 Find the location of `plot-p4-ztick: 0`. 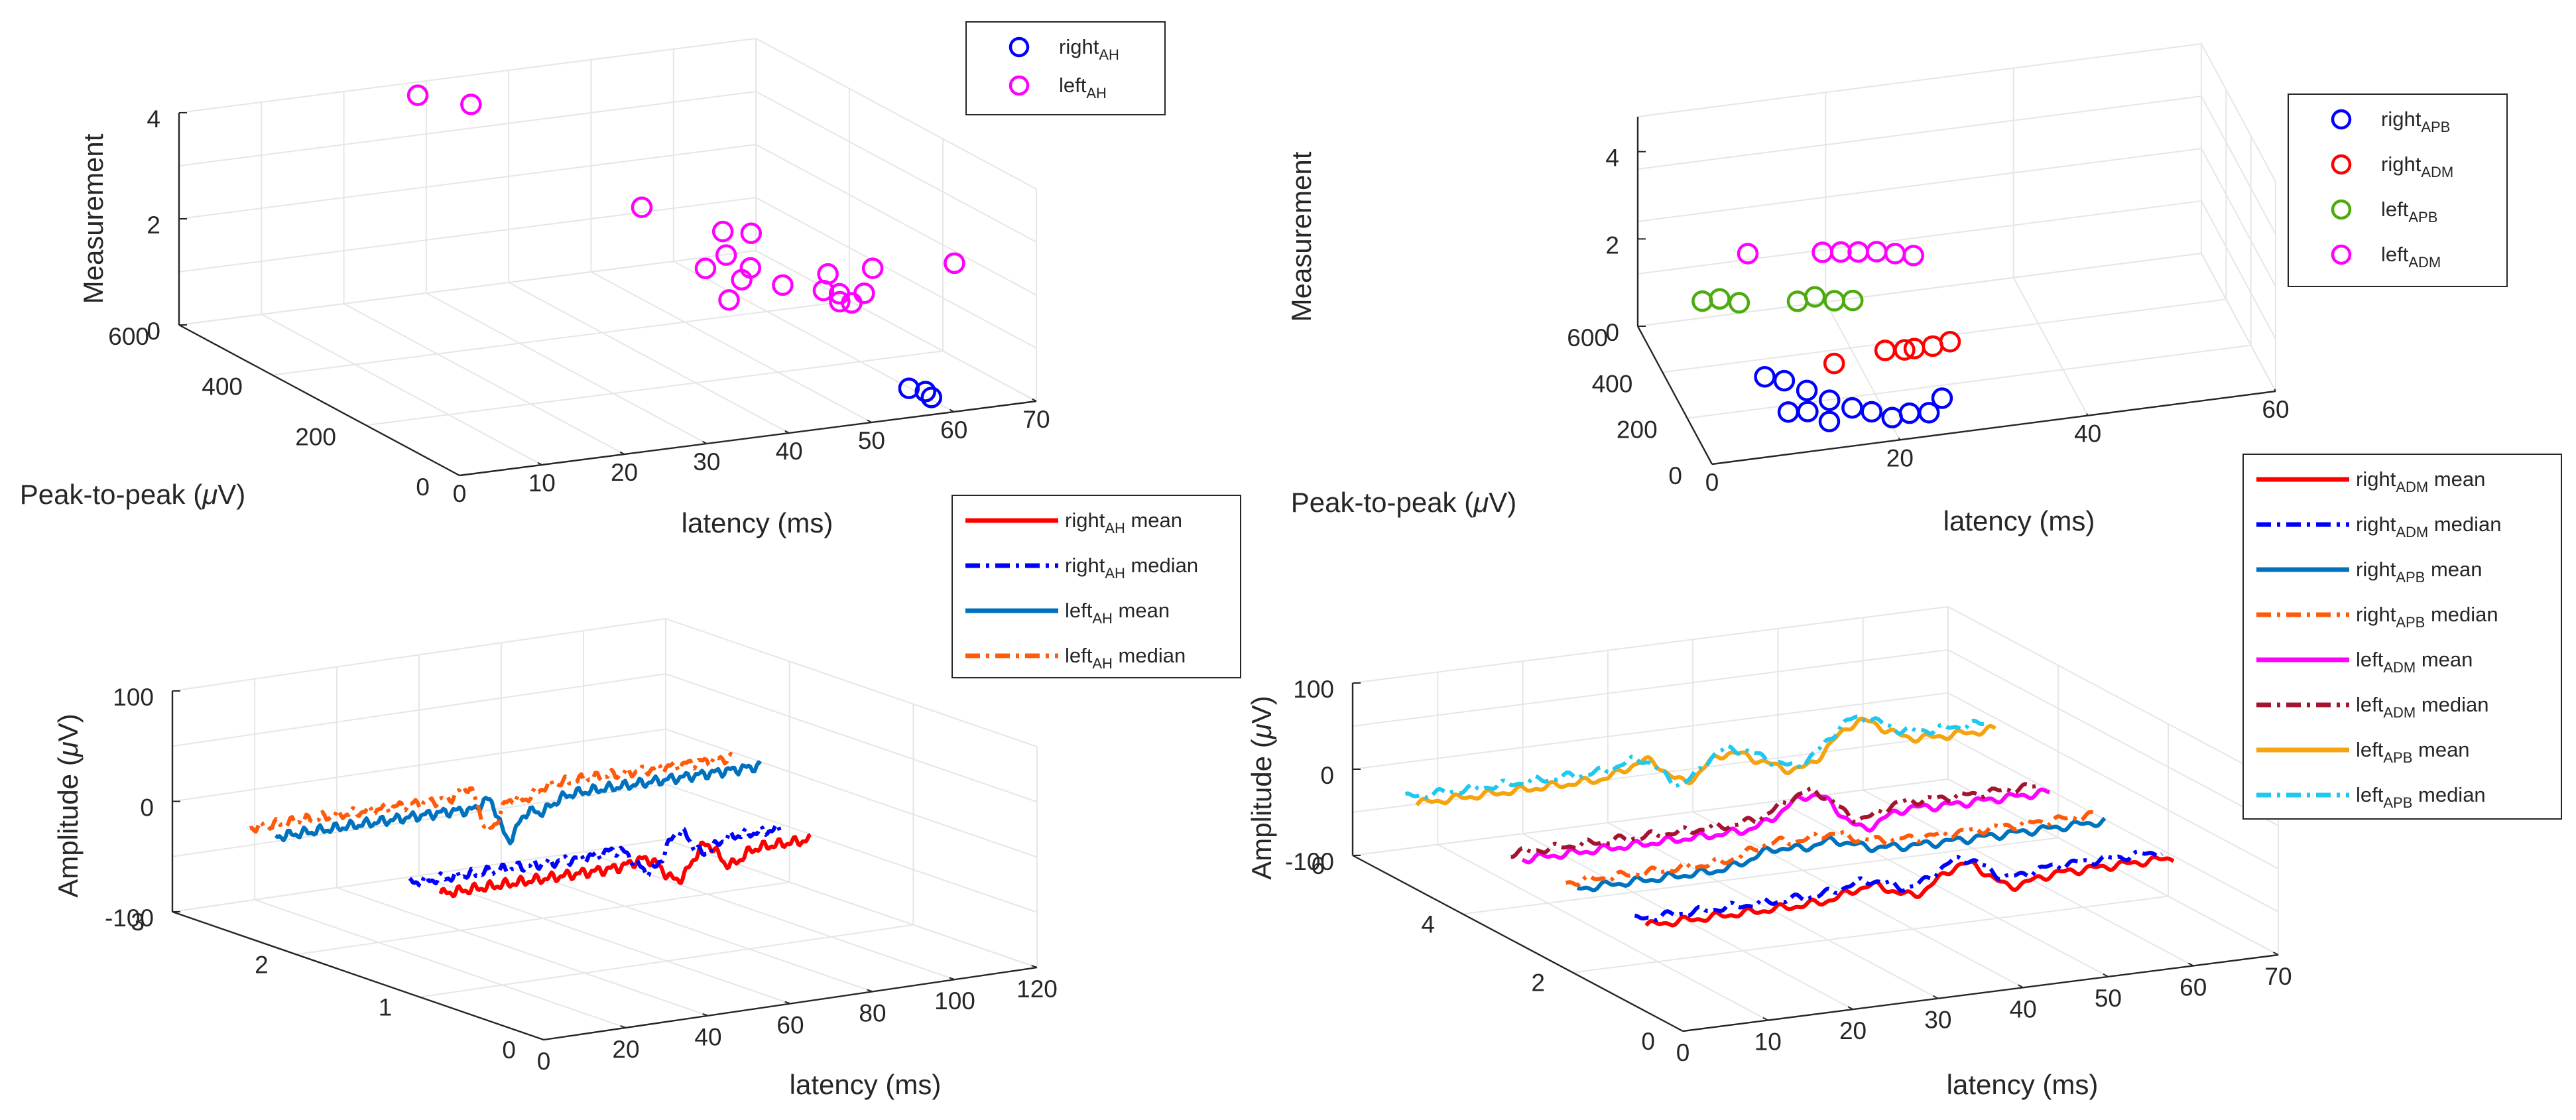

plot-p4-ztick: 0 is located at coordinates (1327, 776).